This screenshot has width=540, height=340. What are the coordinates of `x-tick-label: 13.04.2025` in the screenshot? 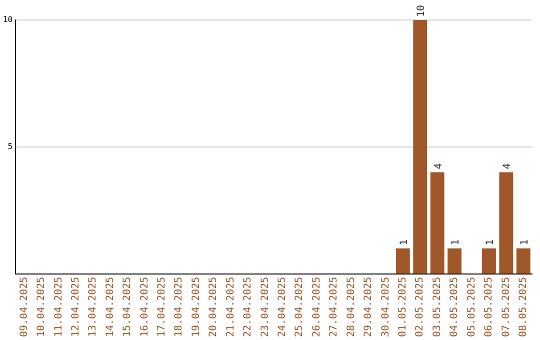 It's located at (93, 307).